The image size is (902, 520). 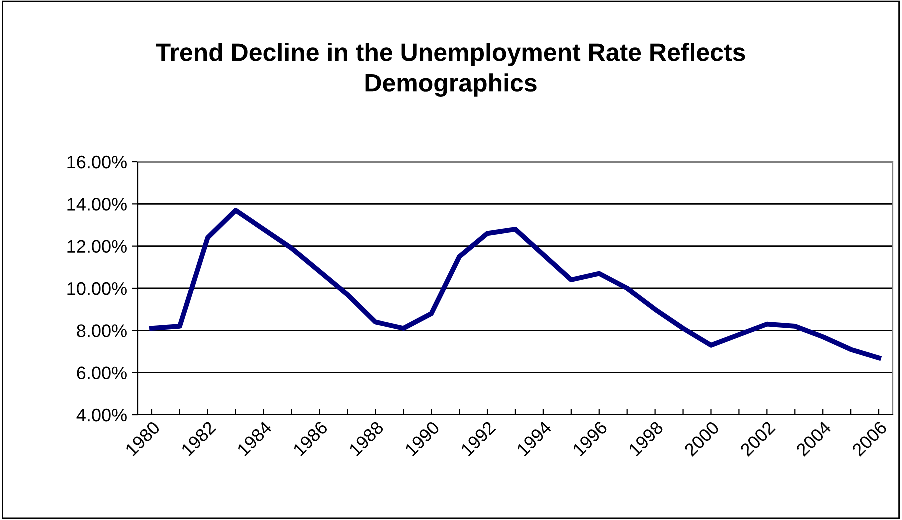 What do you see at coordinates (102, 373) in the screenshot?
I see `y-tick-label: 6.00%` at bounding box center [102, 373].